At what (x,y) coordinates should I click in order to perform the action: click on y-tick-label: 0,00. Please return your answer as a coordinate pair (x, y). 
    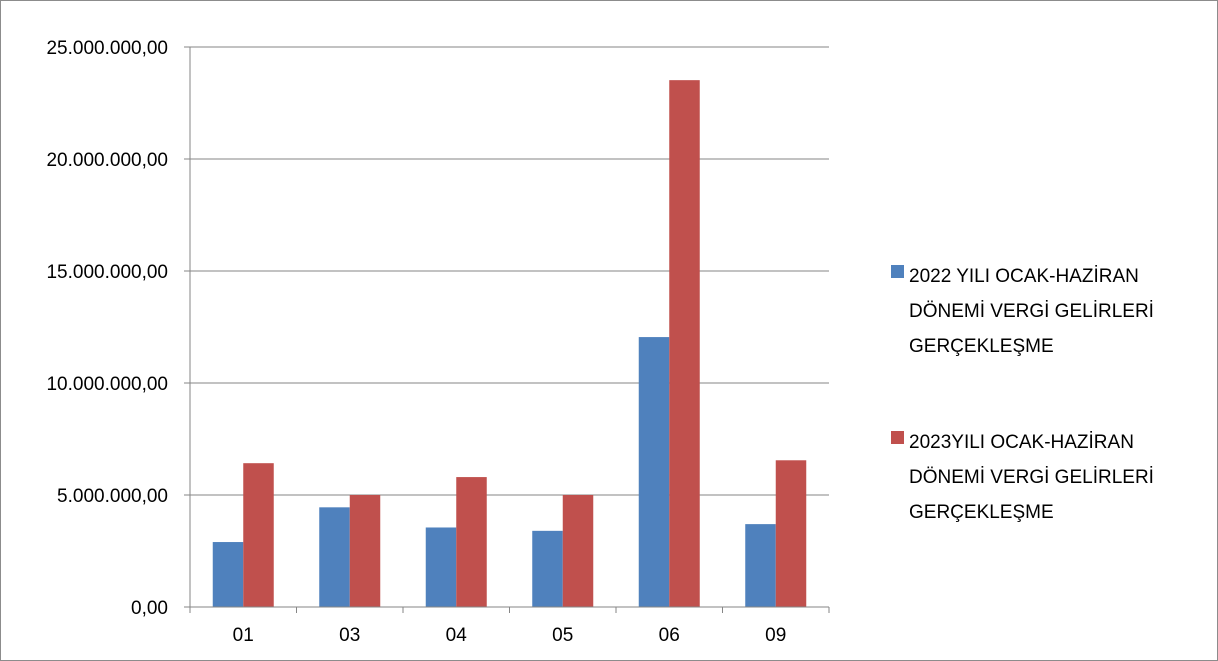
    Looking at the image, I should click on (149, 608).